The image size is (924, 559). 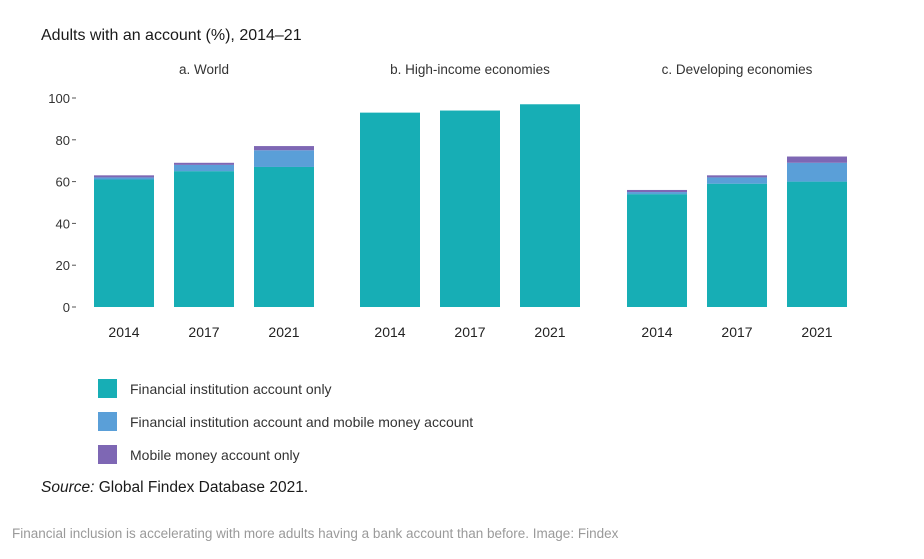 I want to click on figure-title: Adults with an account (%), 2014–21, so click(x=171, y=35).